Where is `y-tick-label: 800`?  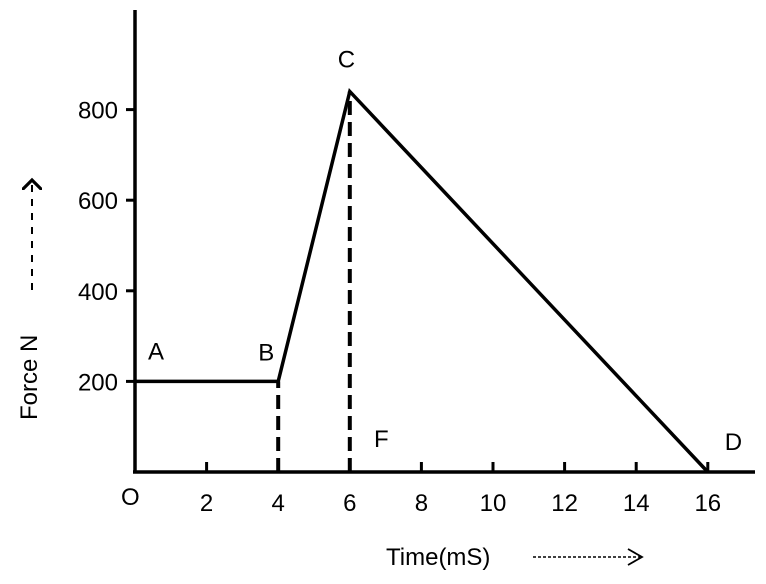
y-tick-label: 800 is located at coordinates (98, 111).